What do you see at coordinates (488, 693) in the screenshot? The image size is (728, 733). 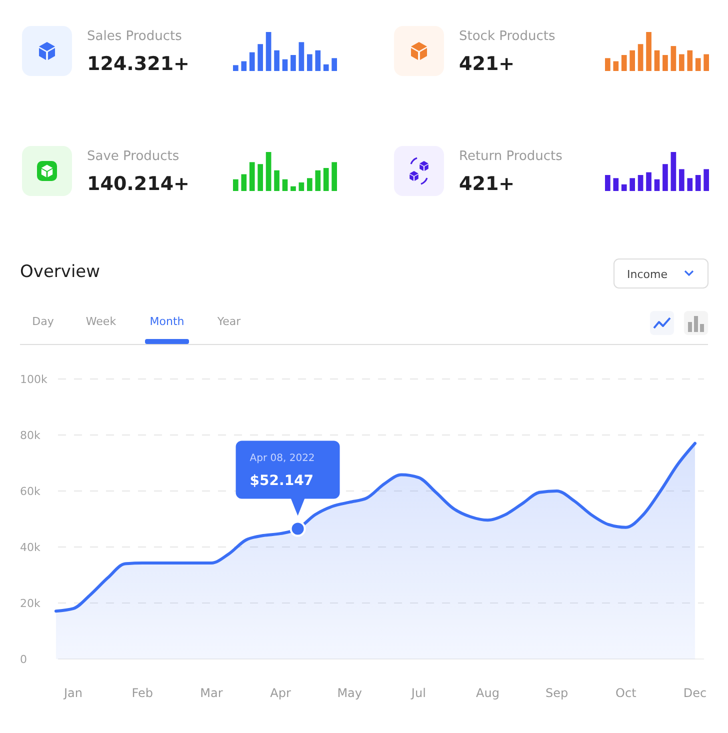 I see `x-tick-label: Aug` at bounding box center [488, 693].